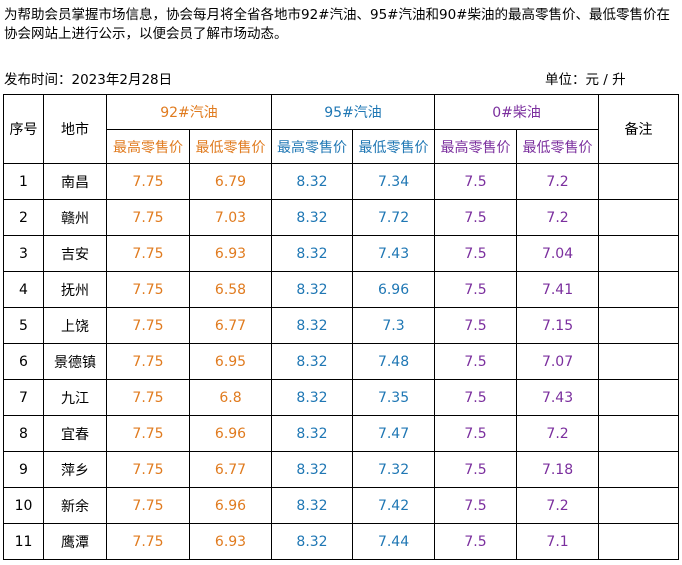 This screenshot has height=565, width=682. What do you see at coordinates (341, 289) in the screenshot?
I see `table-row: 4 抚州 7.75 6.58 8.32 6.96 7.5 7.41` at bounding box center [341, 289].